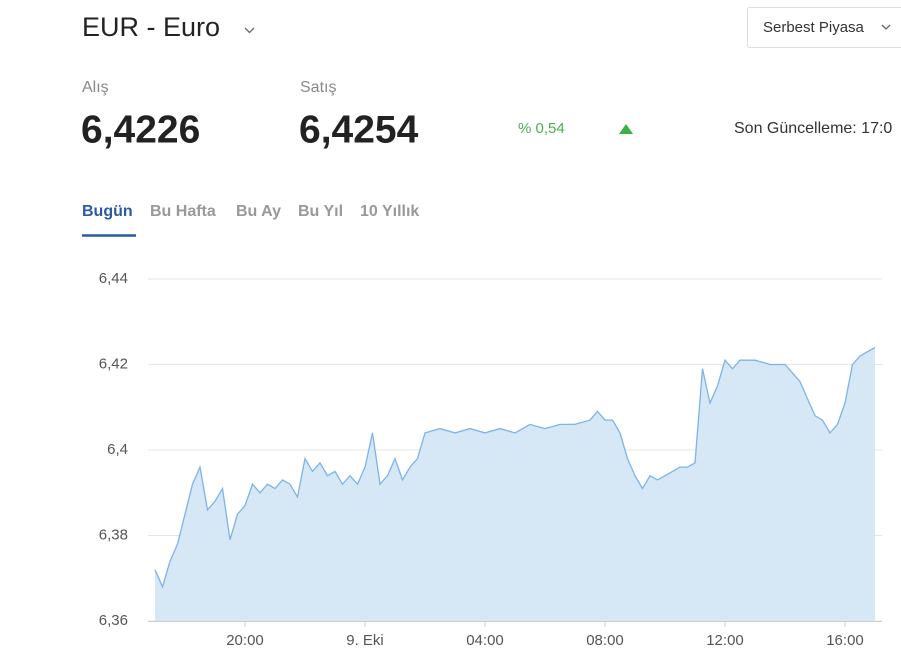  Describe the element at coordinates (113, 620) in the screenshot. I see `y-tick-label: 6,36` at that location.